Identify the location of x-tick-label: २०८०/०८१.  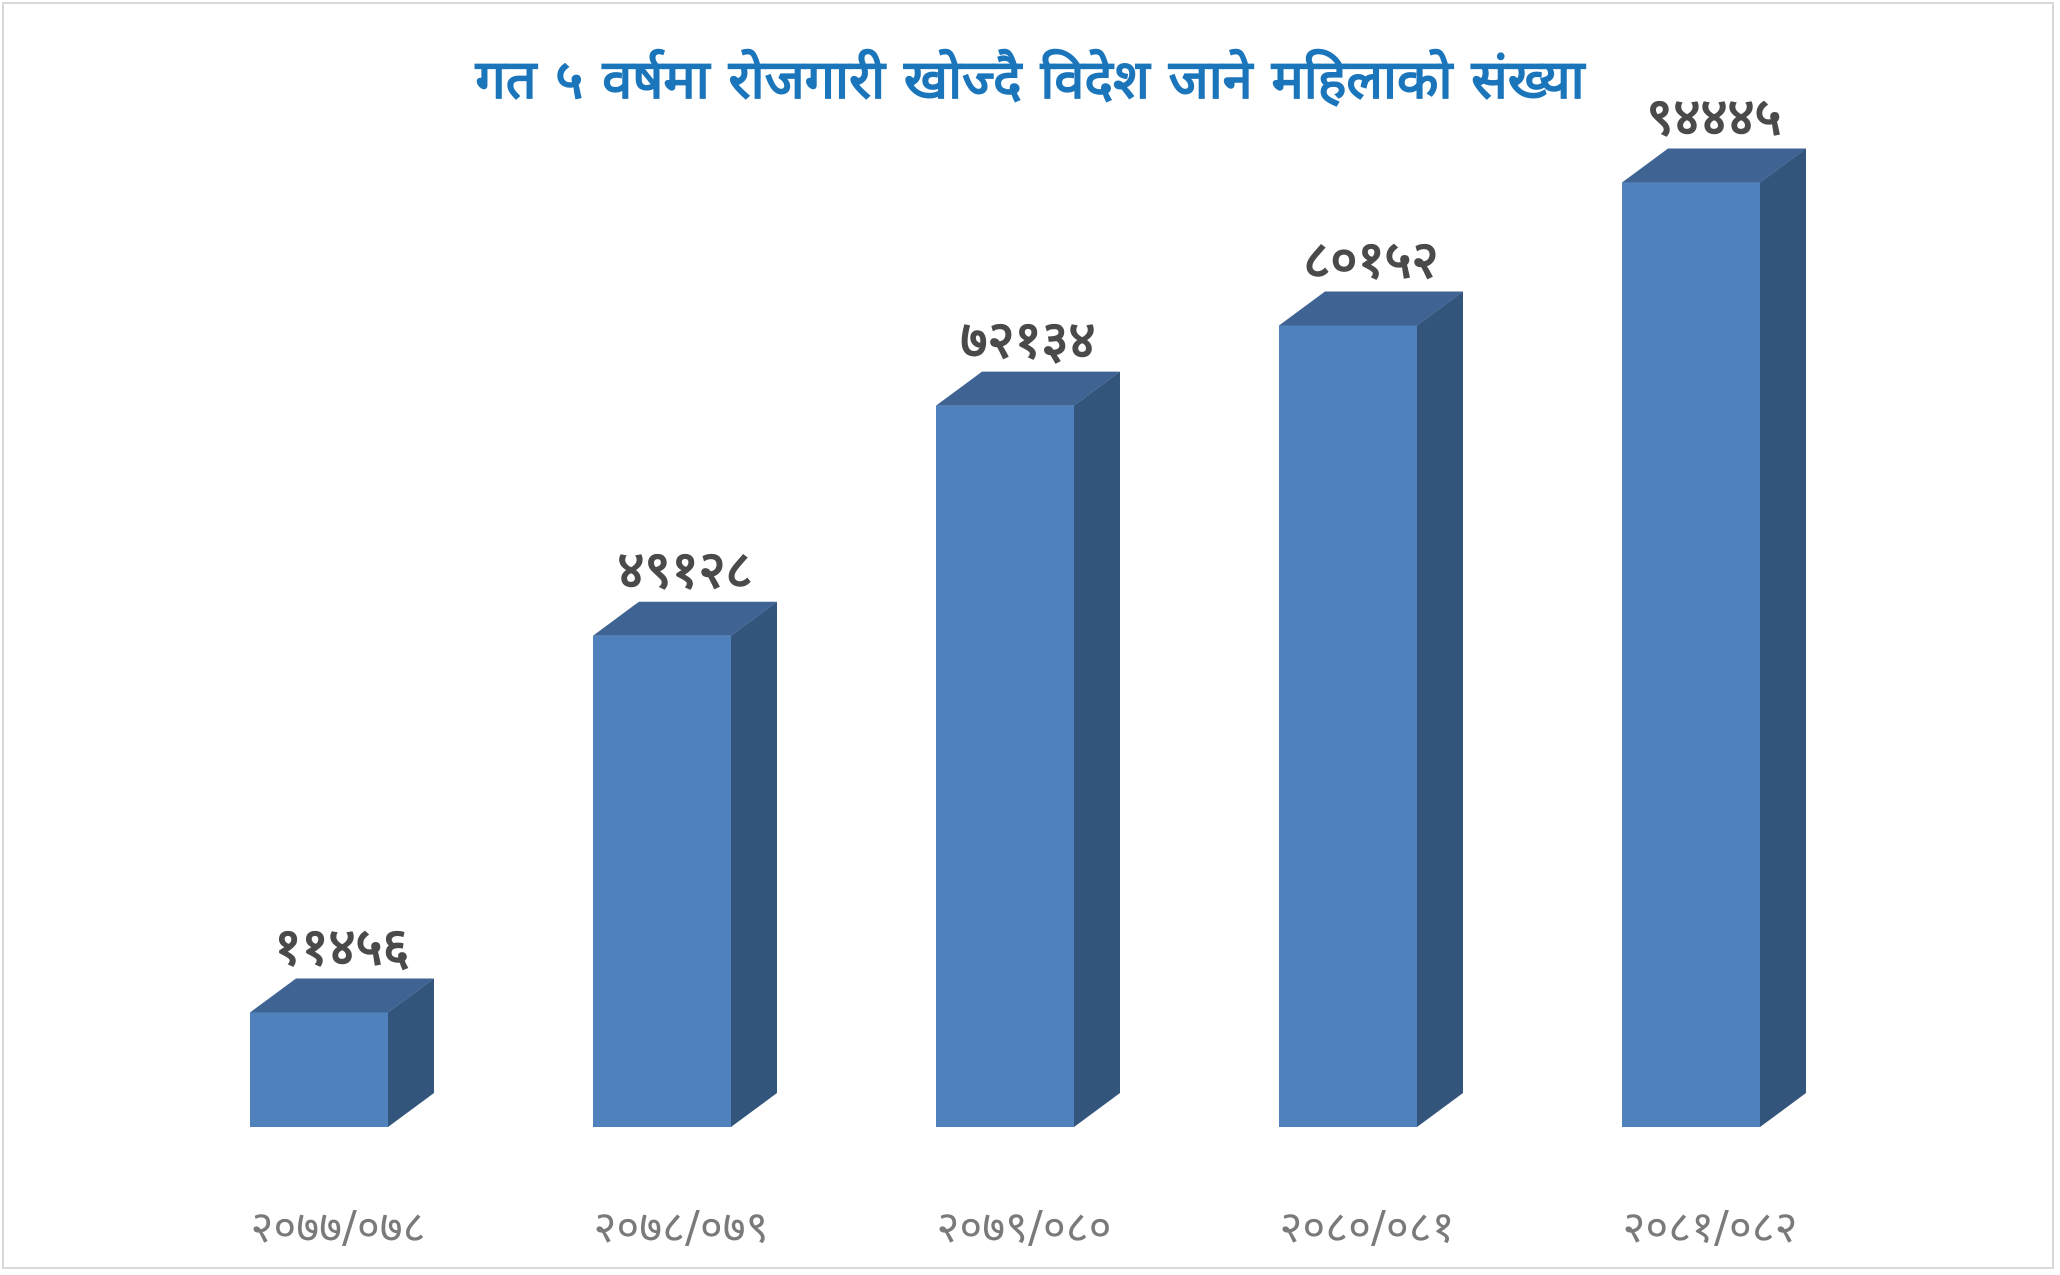
(1367, 1227).